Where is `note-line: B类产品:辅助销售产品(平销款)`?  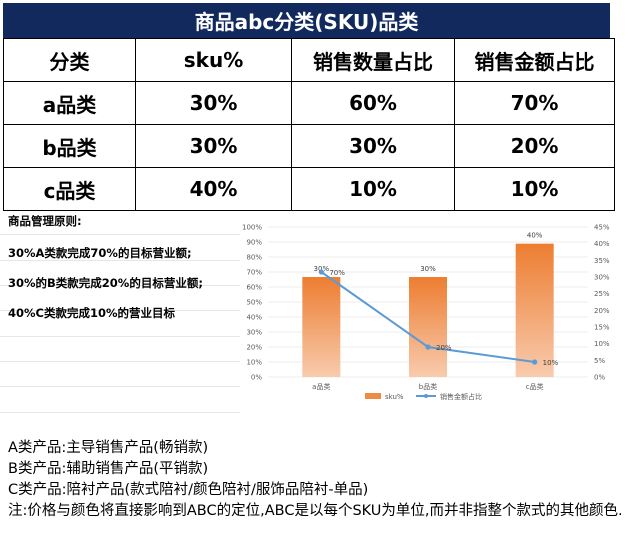
note-line: B类产品:辅助销售产品(平销款) is located at coordinates (108, 469).